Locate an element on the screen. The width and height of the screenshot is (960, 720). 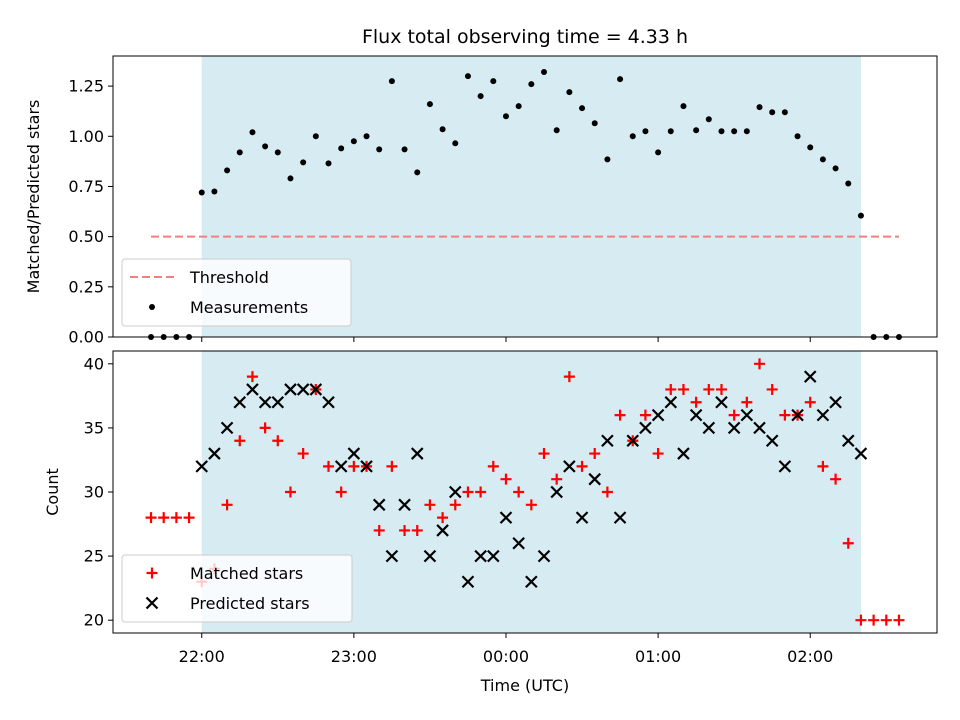
top-y-tick-label: 1.00 is located at coordinates (86, 136).